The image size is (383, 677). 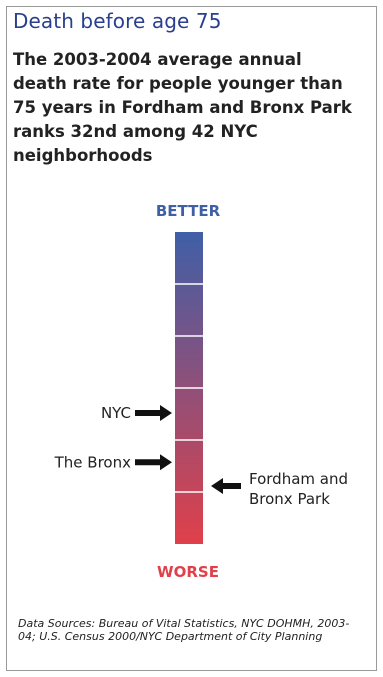 I want to click on marker-1: The Bronx, so click(x=113, y=462).